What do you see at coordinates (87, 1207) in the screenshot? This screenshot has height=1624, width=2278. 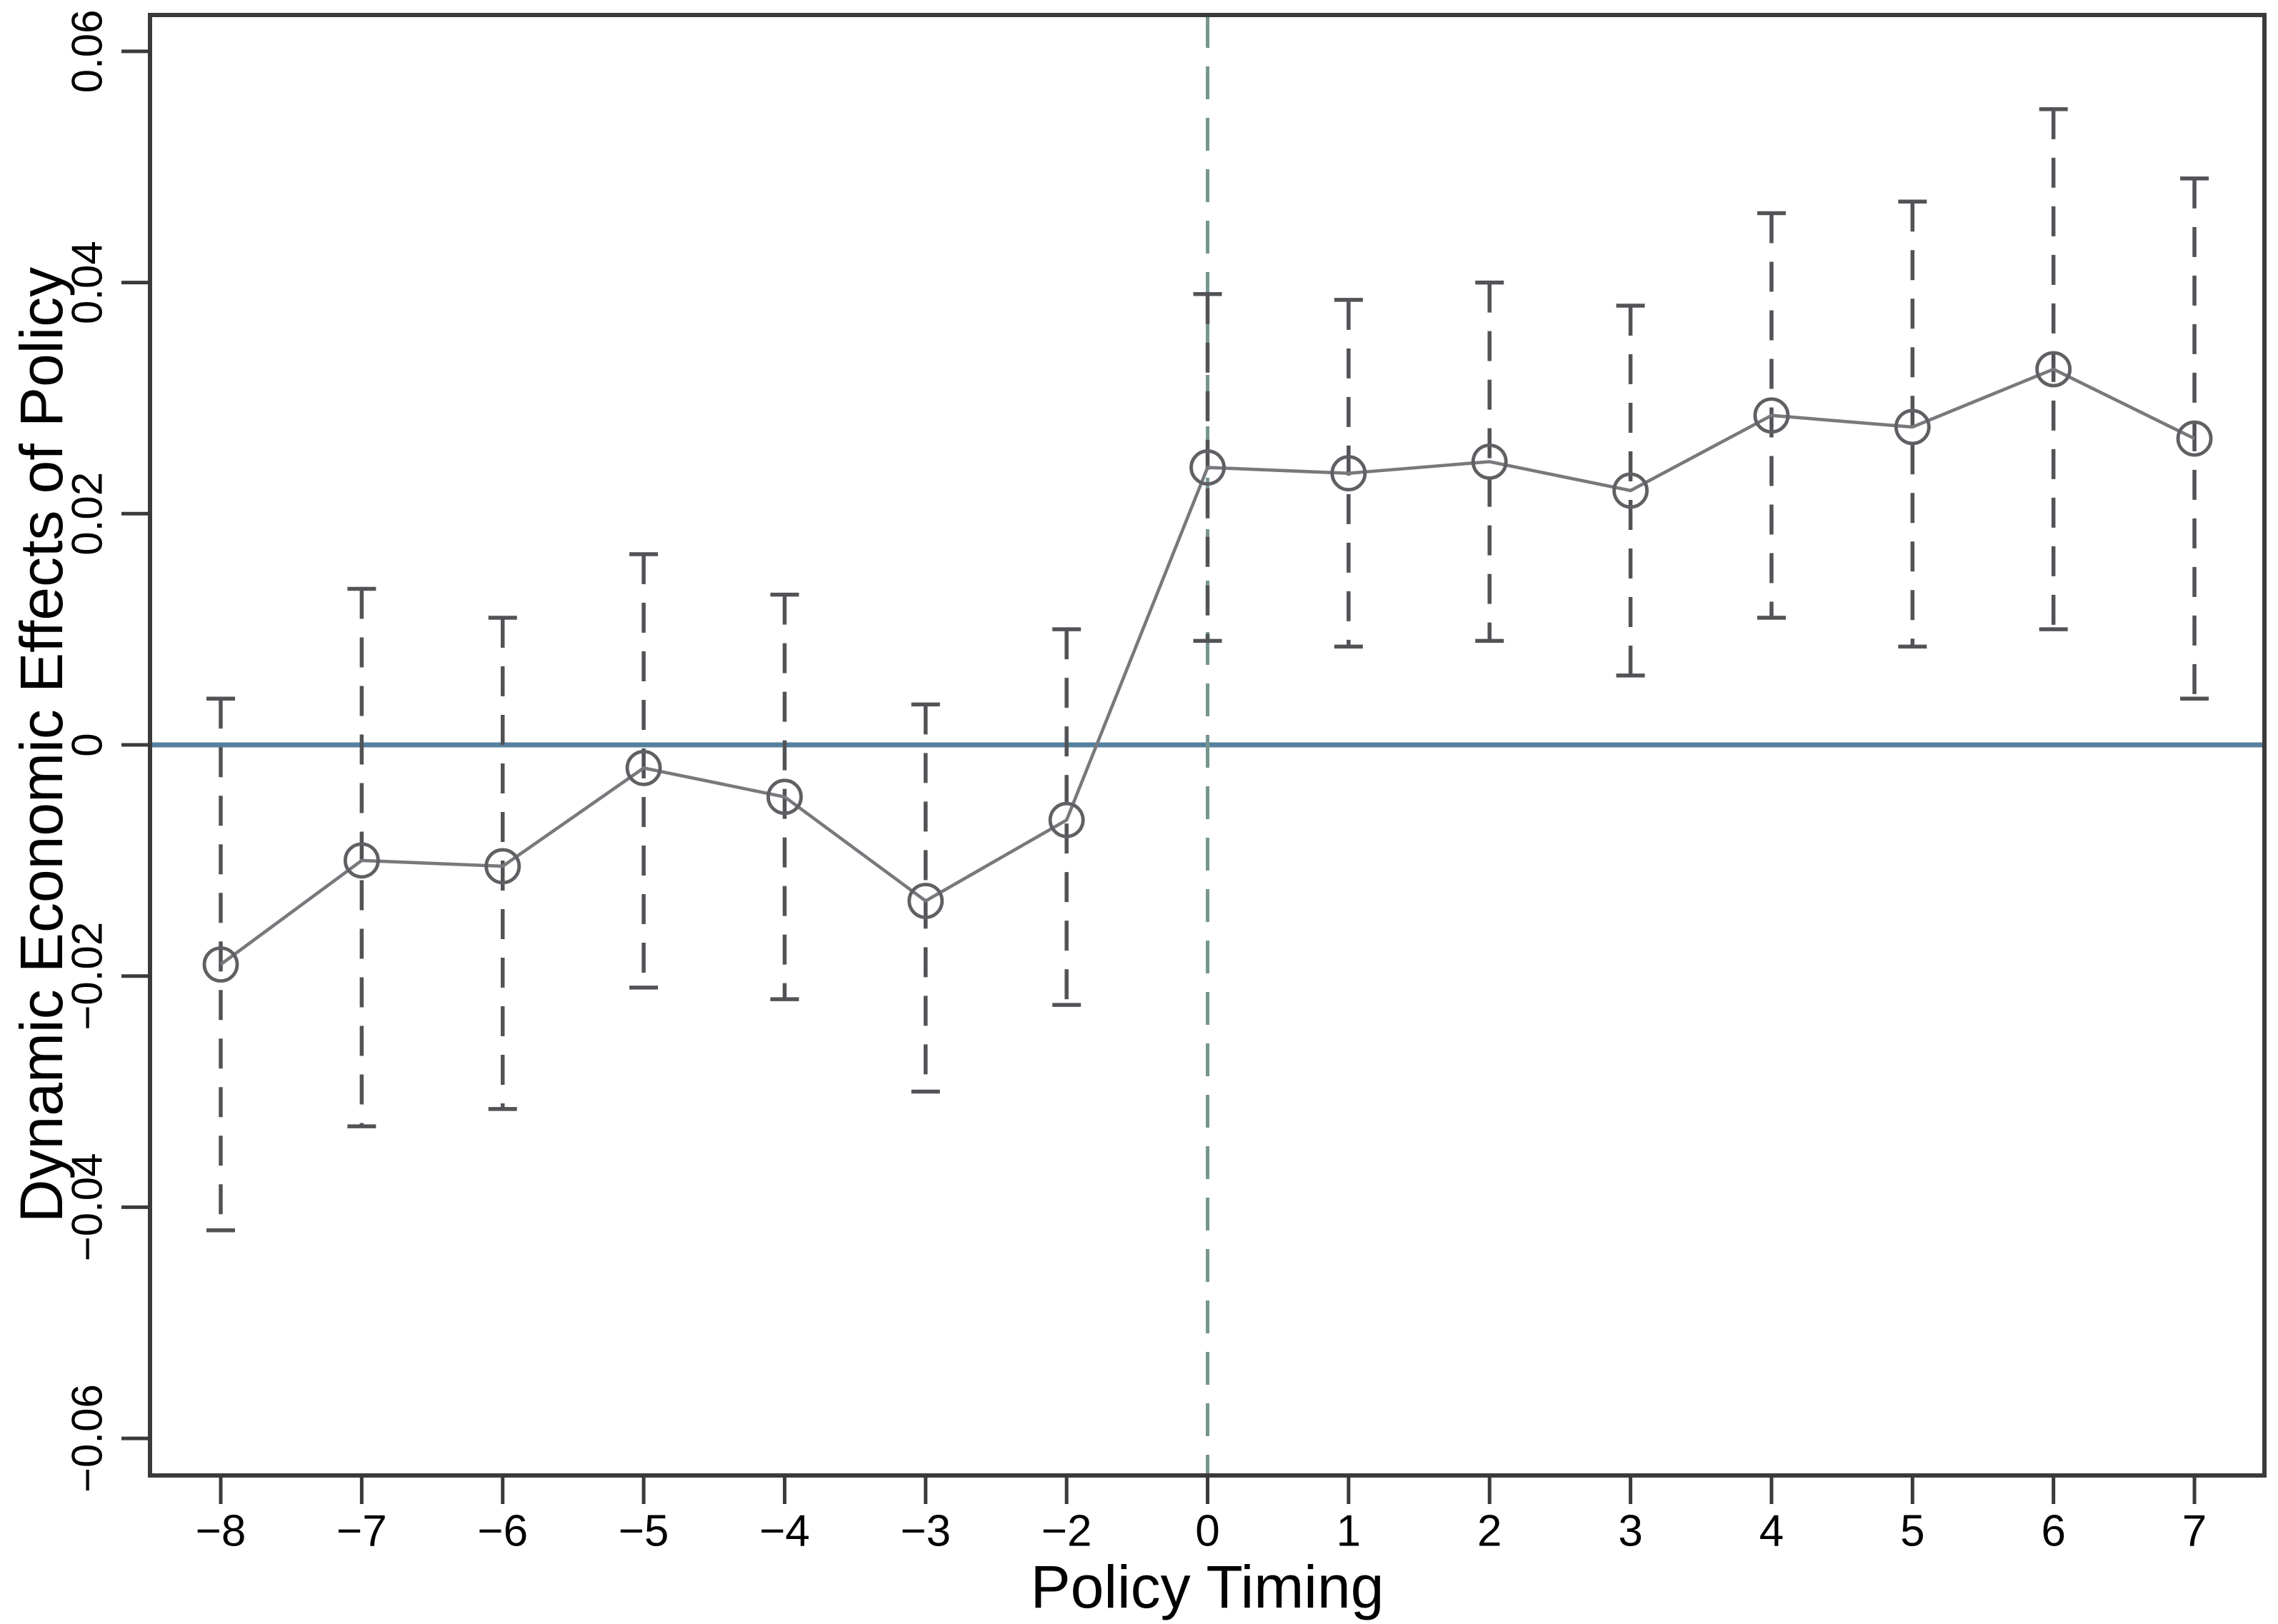 I see `y-tick-label: −0.04` at bounding box center [87, 1207].